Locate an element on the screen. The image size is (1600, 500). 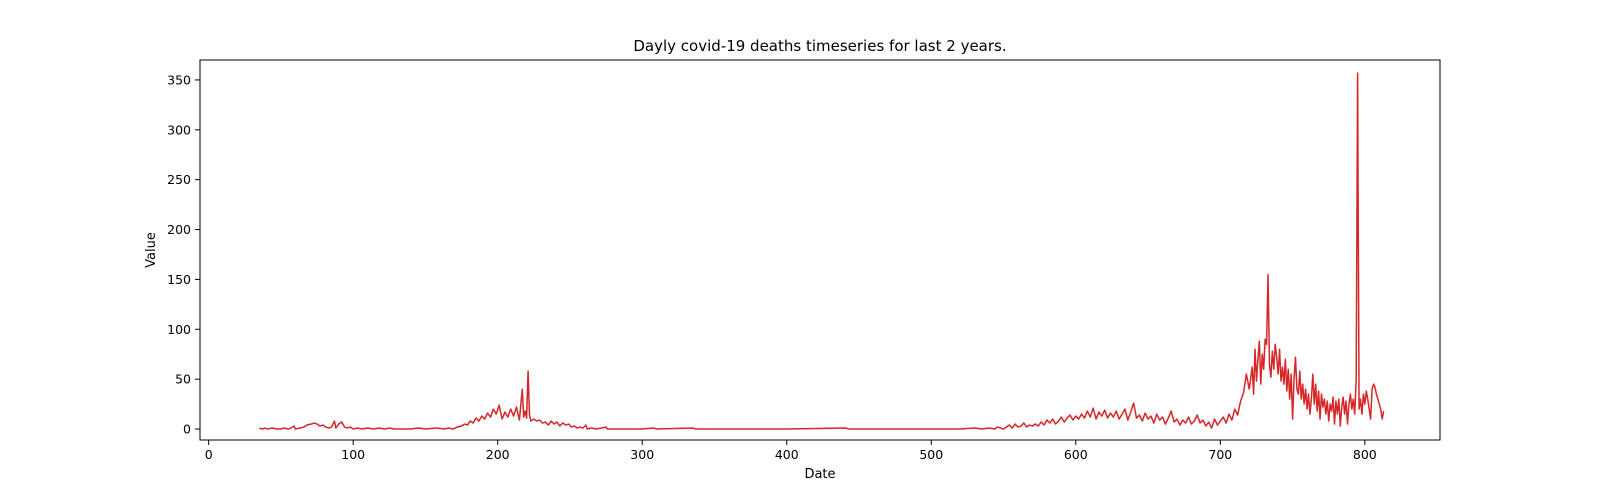
x-tick-label: 500 is located at coordinates (931, 454).